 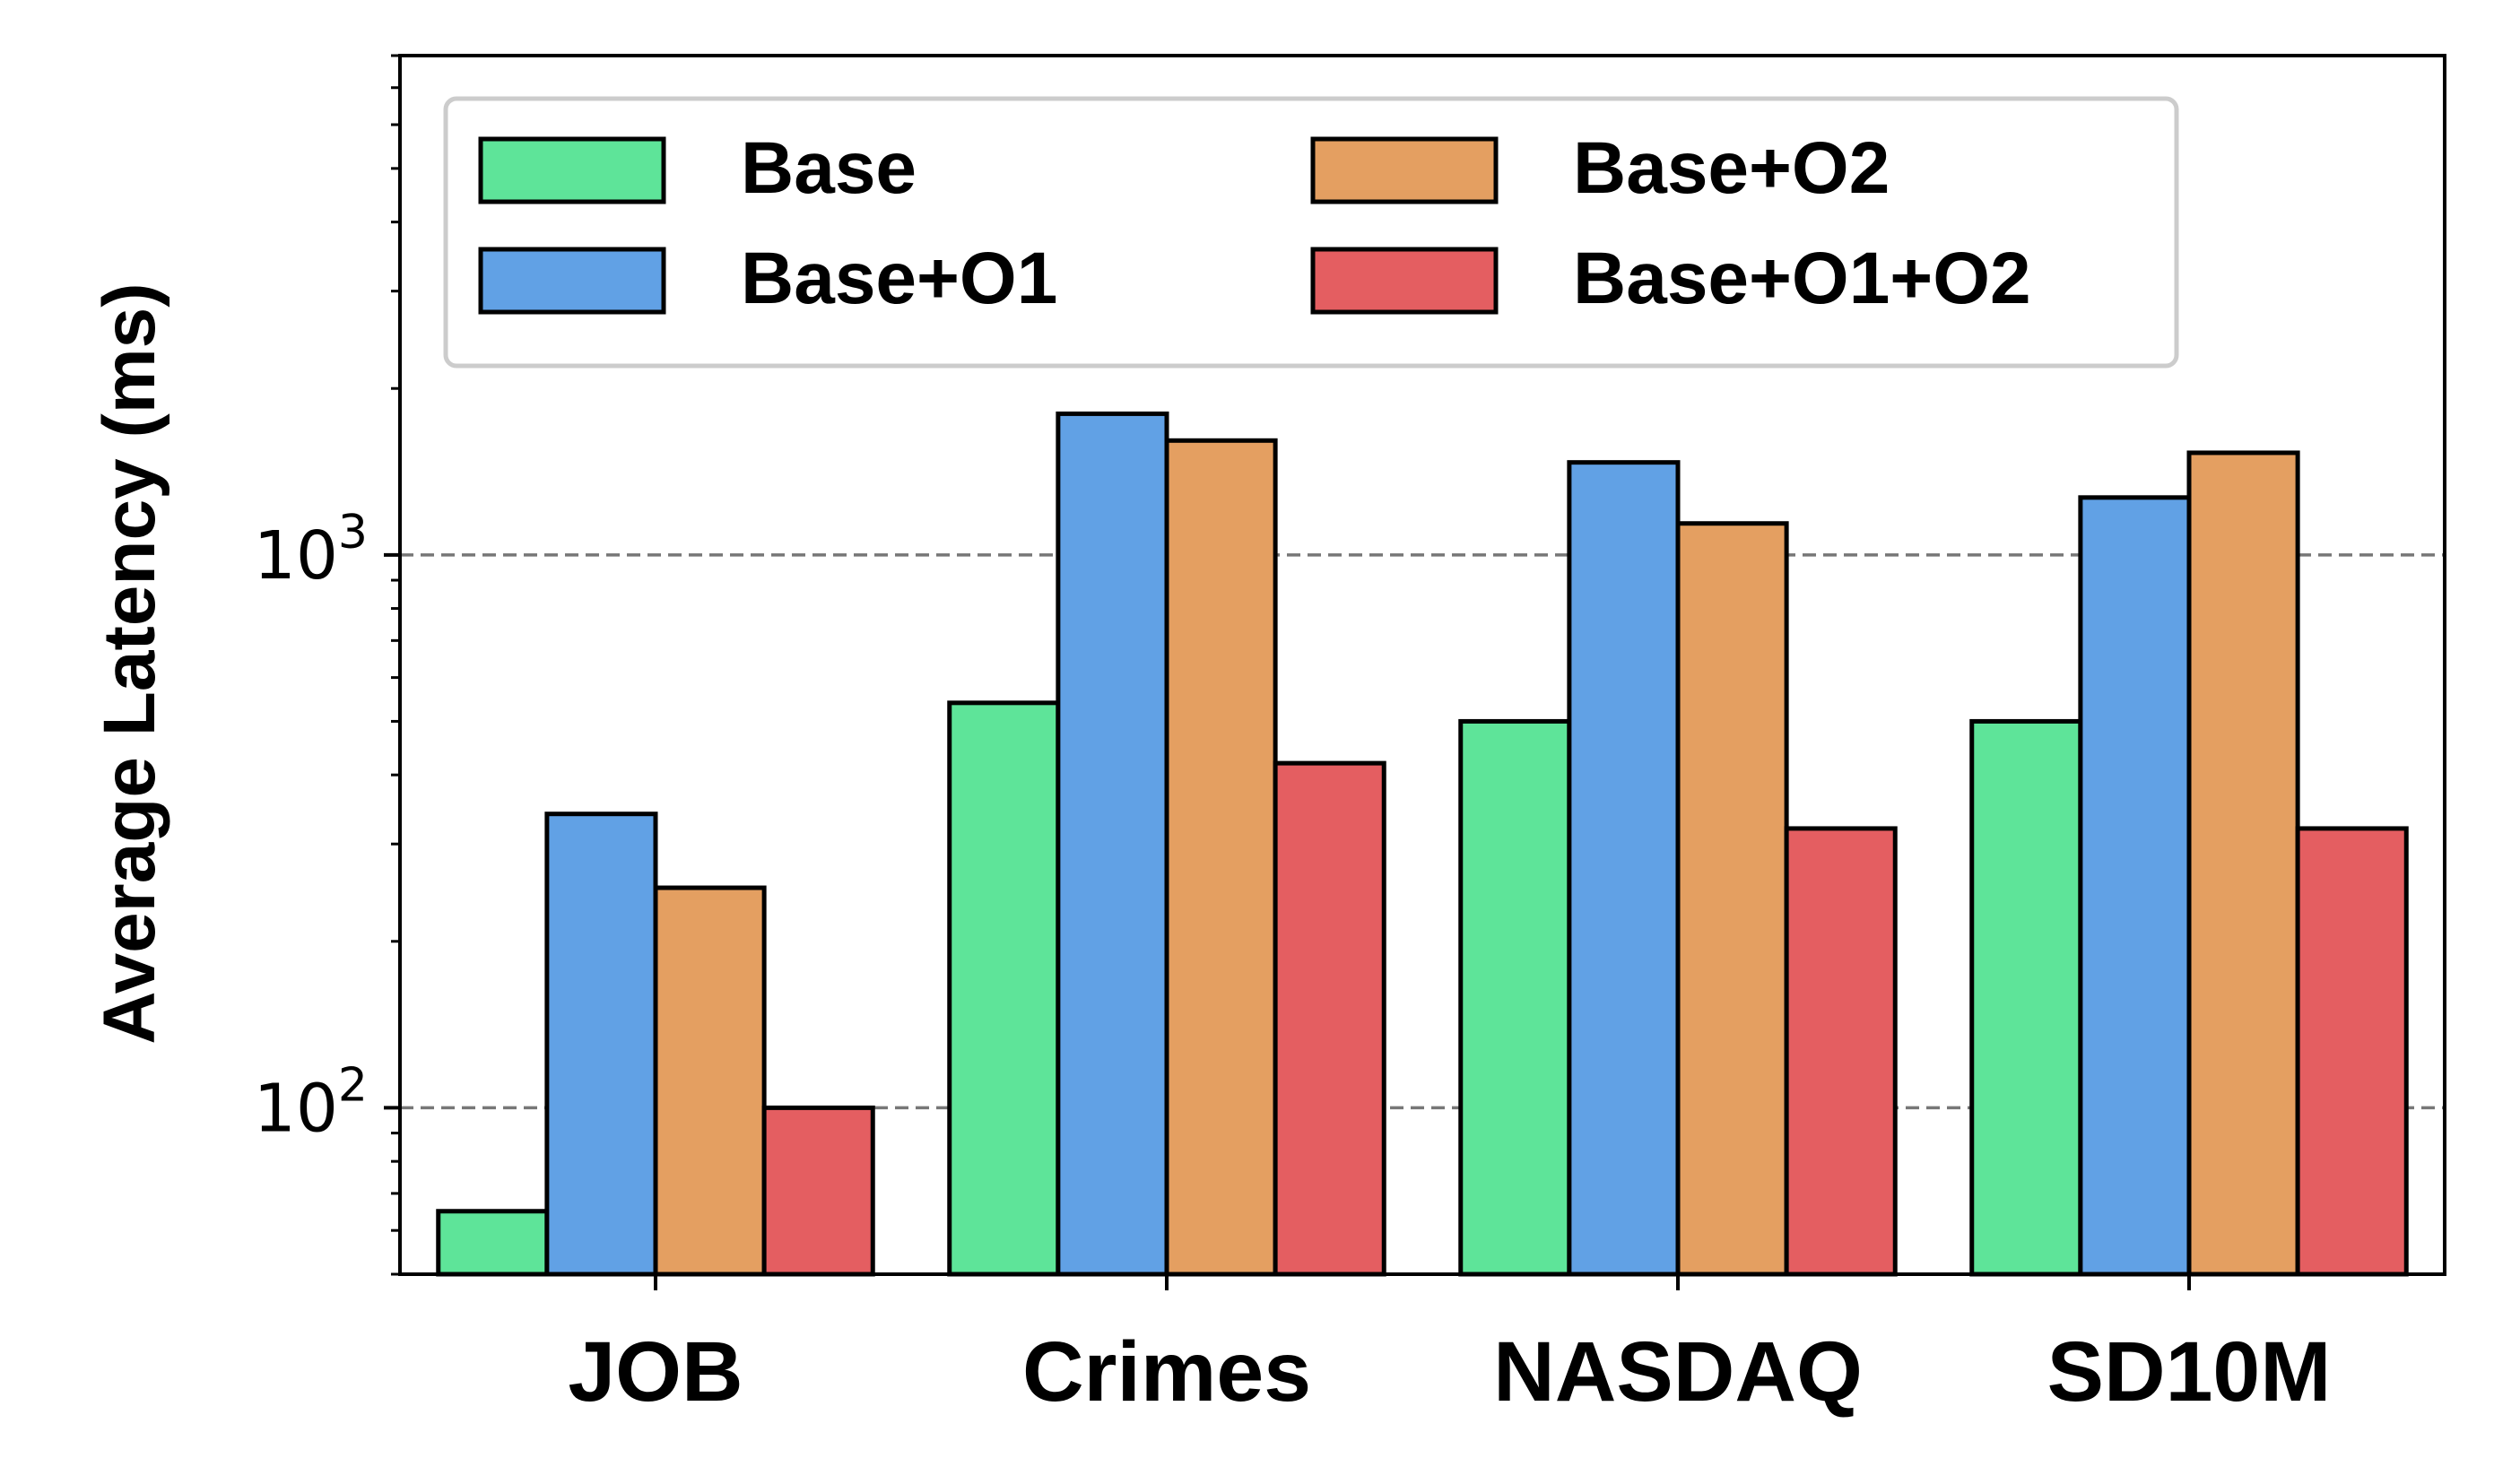 What do you see at coordinates (1732, 899) in the screenshot?
I see `bar-nasdaq-base-o2` at bounding box center [1732, 899].